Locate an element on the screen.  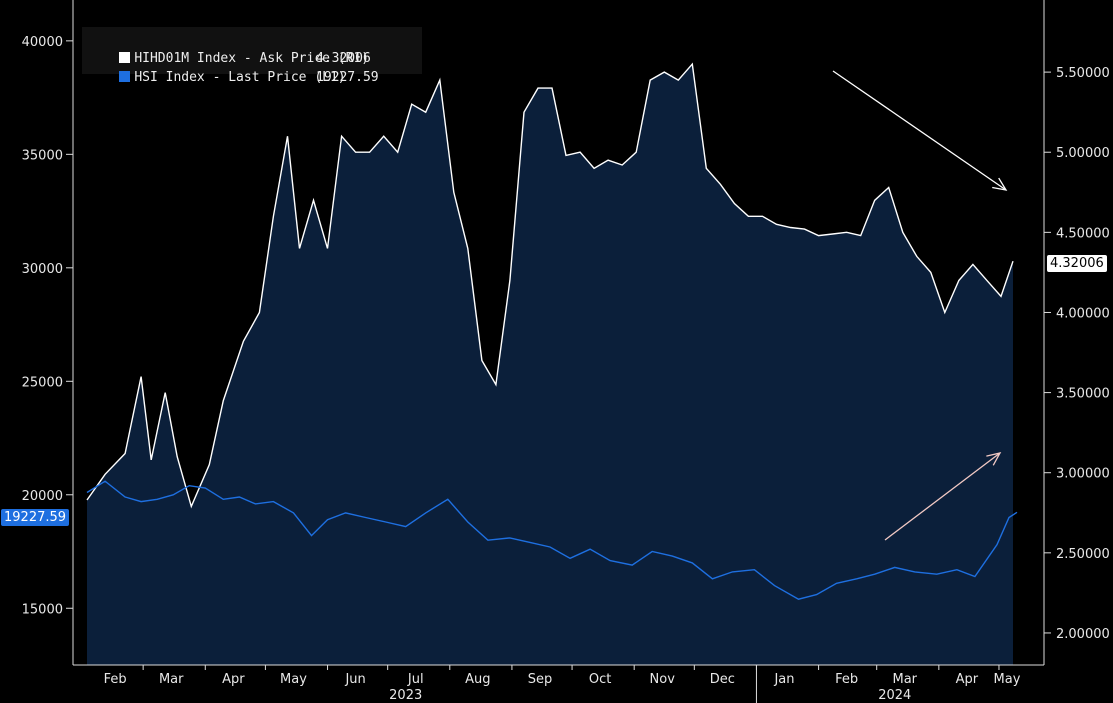
right-tick-label: 5.50000 is located at coordinates (1083, 73).